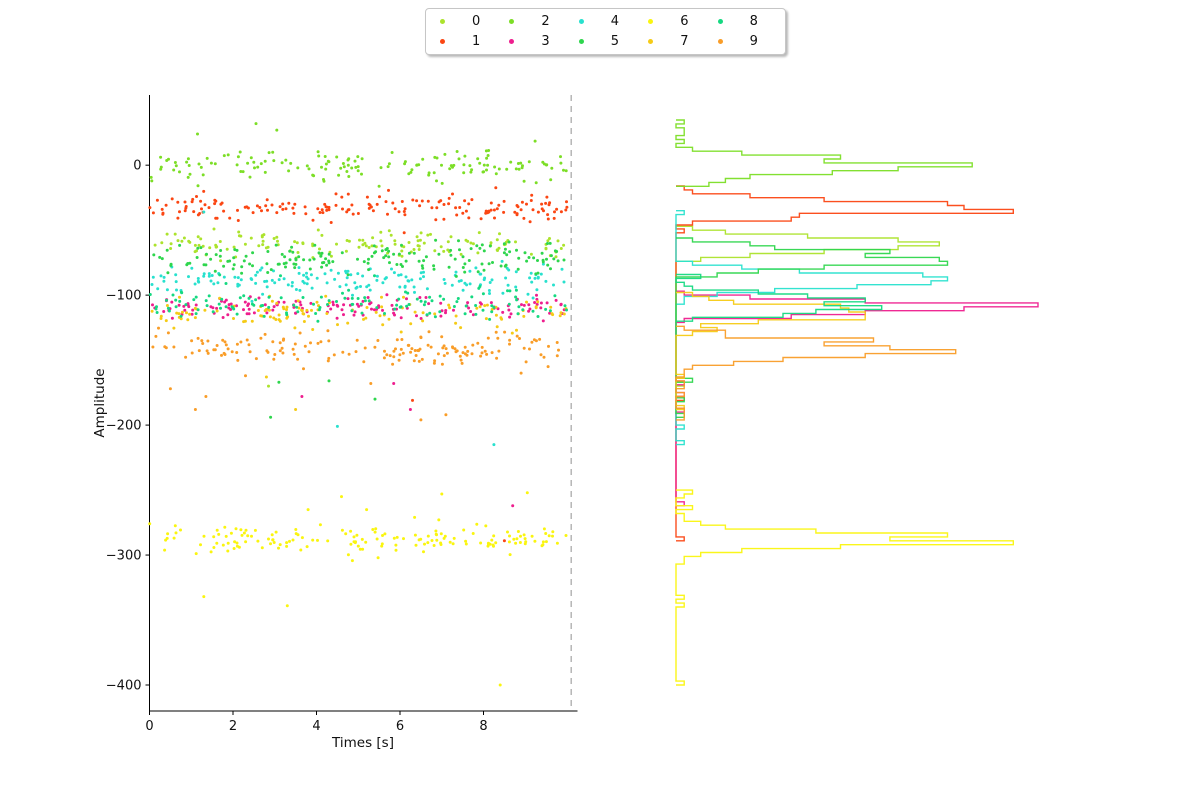 This screenshot has width=1200, height=800. Describe the element at coordinates (674, 41) in the screenshot. I see `legend-item-7: 7` at that location.